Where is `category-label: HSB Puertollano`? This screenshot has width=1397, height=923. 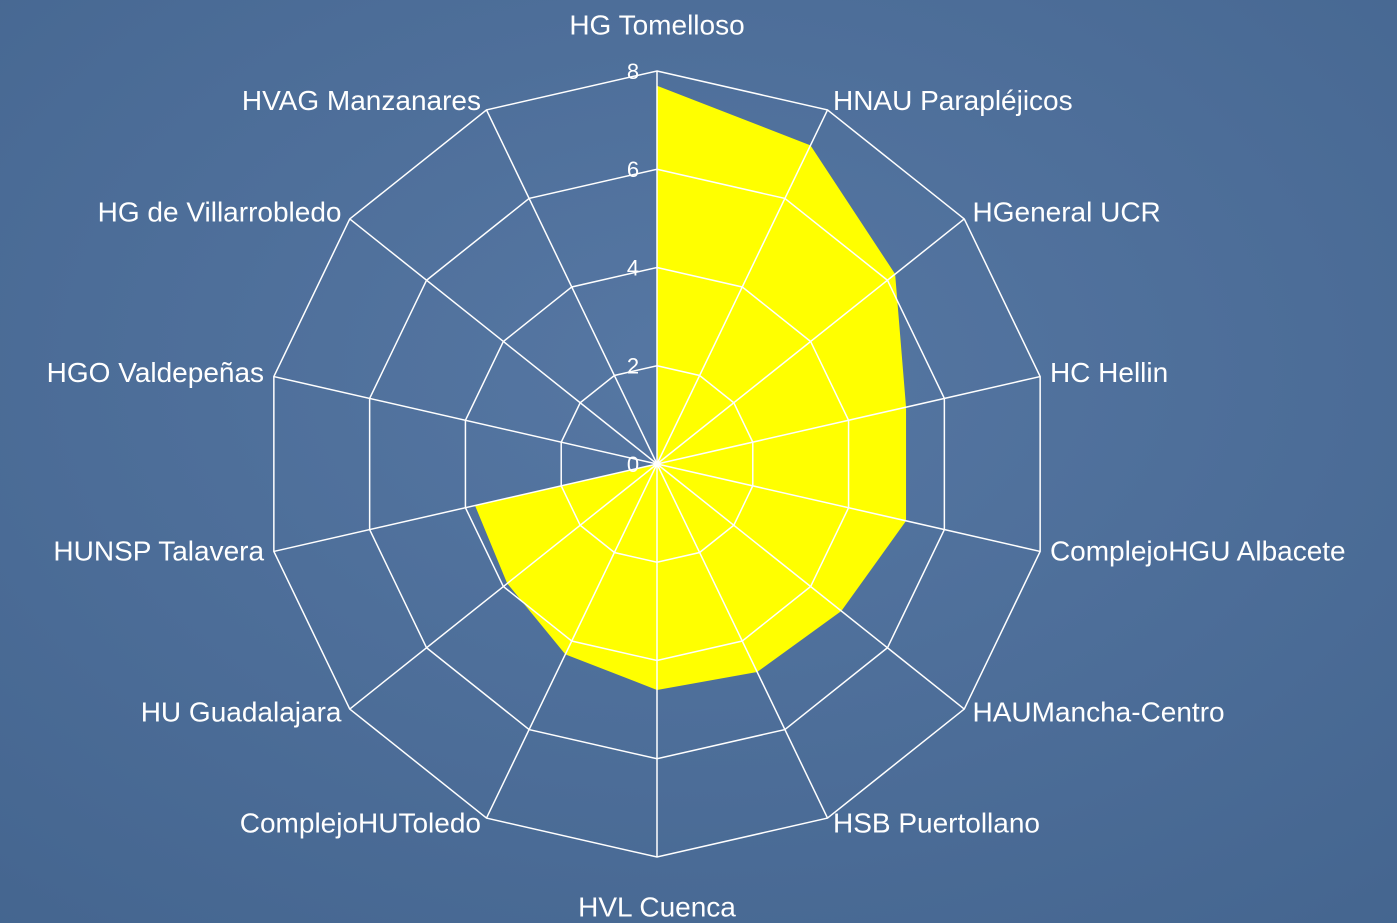 category-label: HSB Puertollano is located at coordinates (936, 823).